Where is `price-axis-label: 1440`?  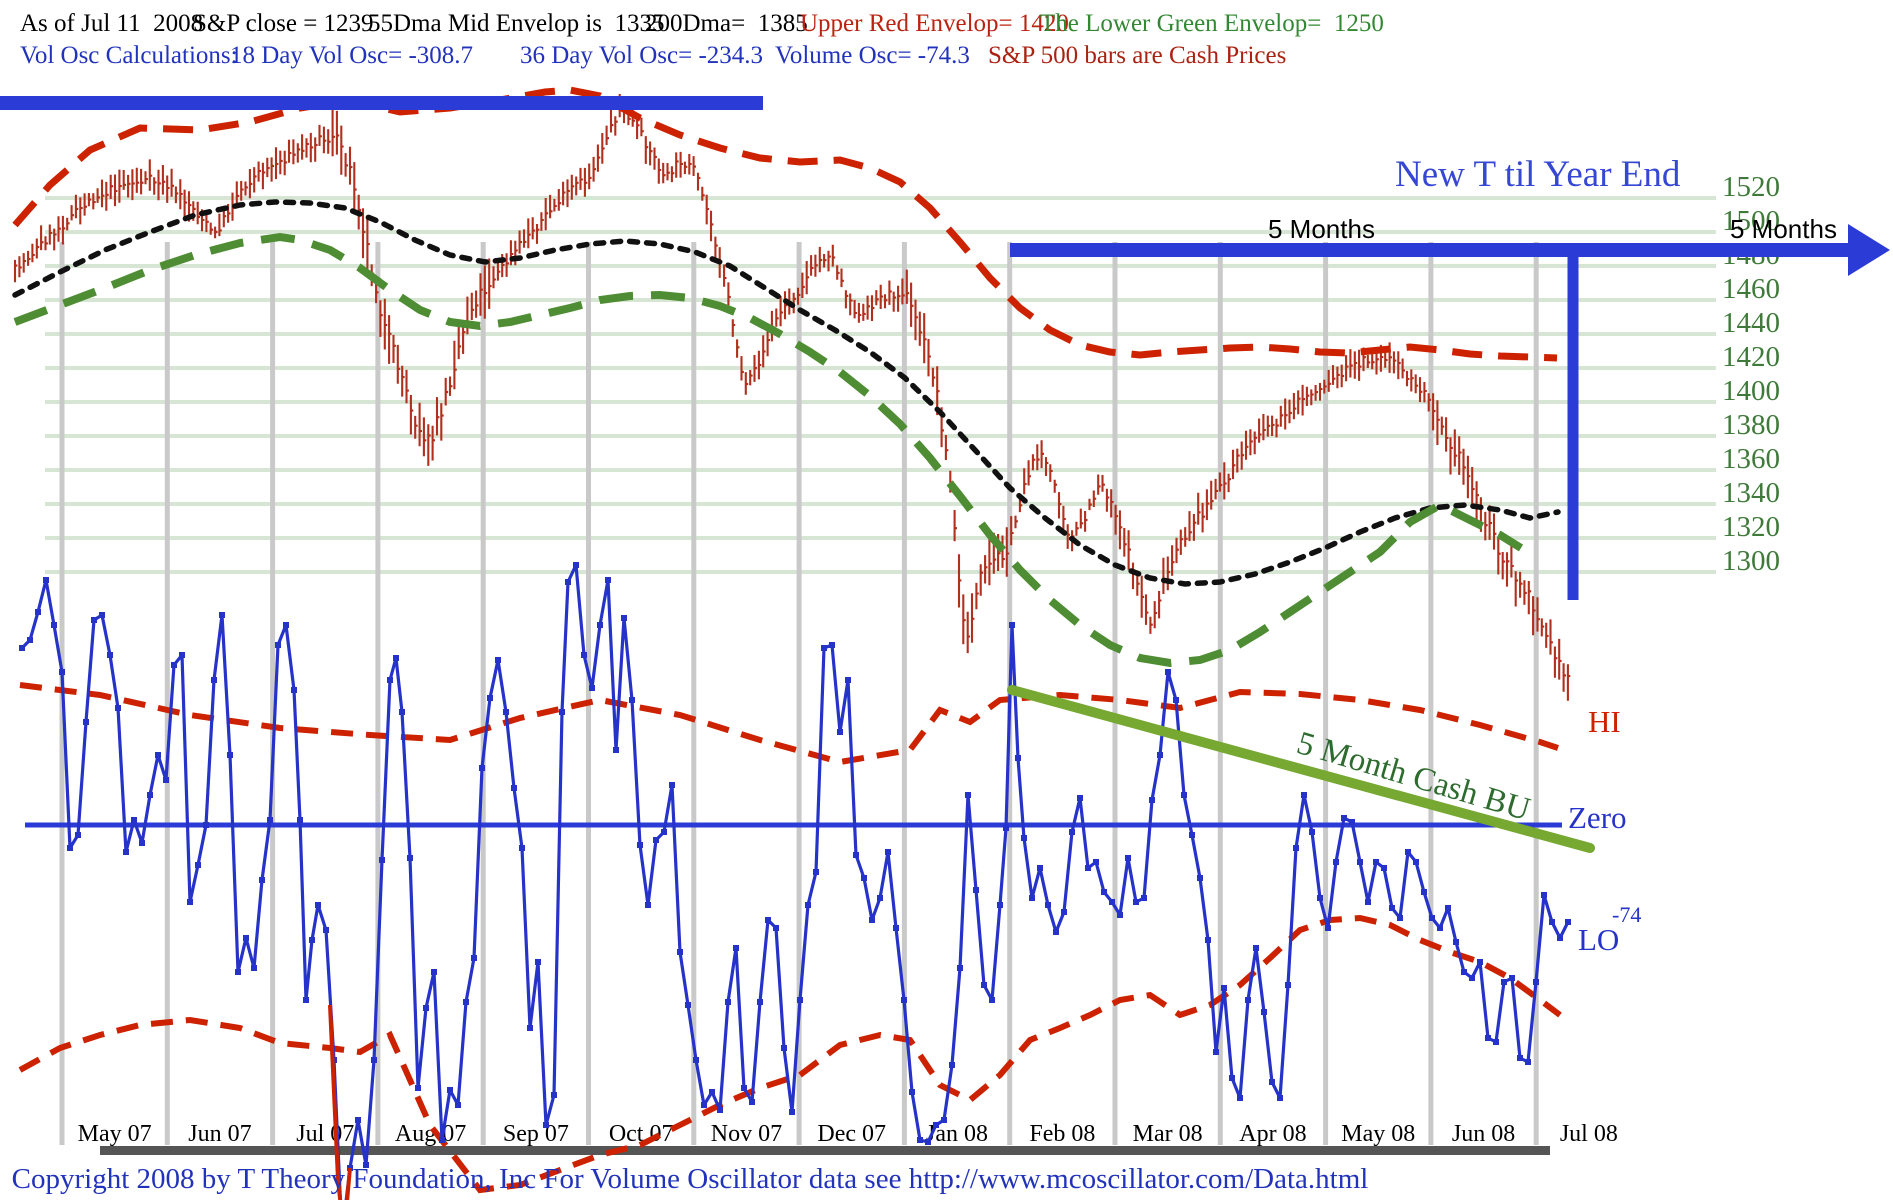 price-axis-label: 1440 is located at coordinates (1751, 323).